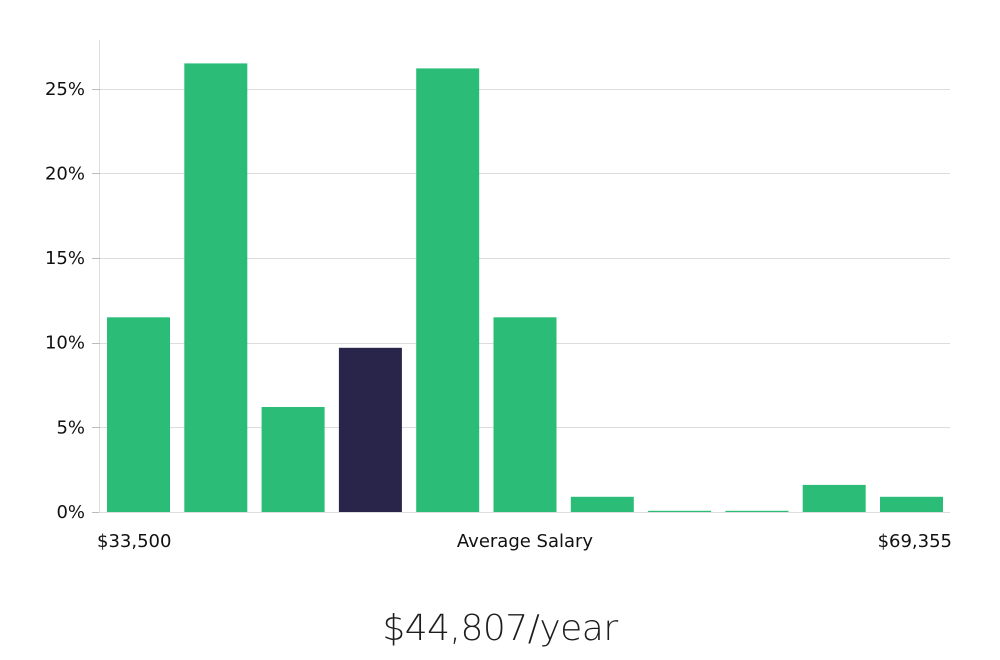 Image resolution: width=1000 pixels, height=660 pixels. I want to click on x-axis-label: Average Salary, so click(525, 541).